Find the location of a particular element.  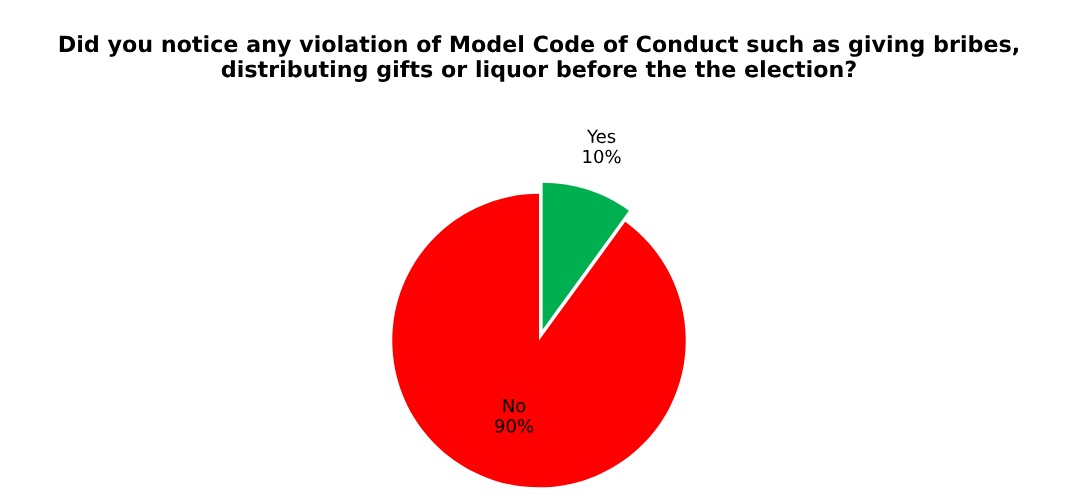

data-label: 90% is located at coordinates (514, 426).